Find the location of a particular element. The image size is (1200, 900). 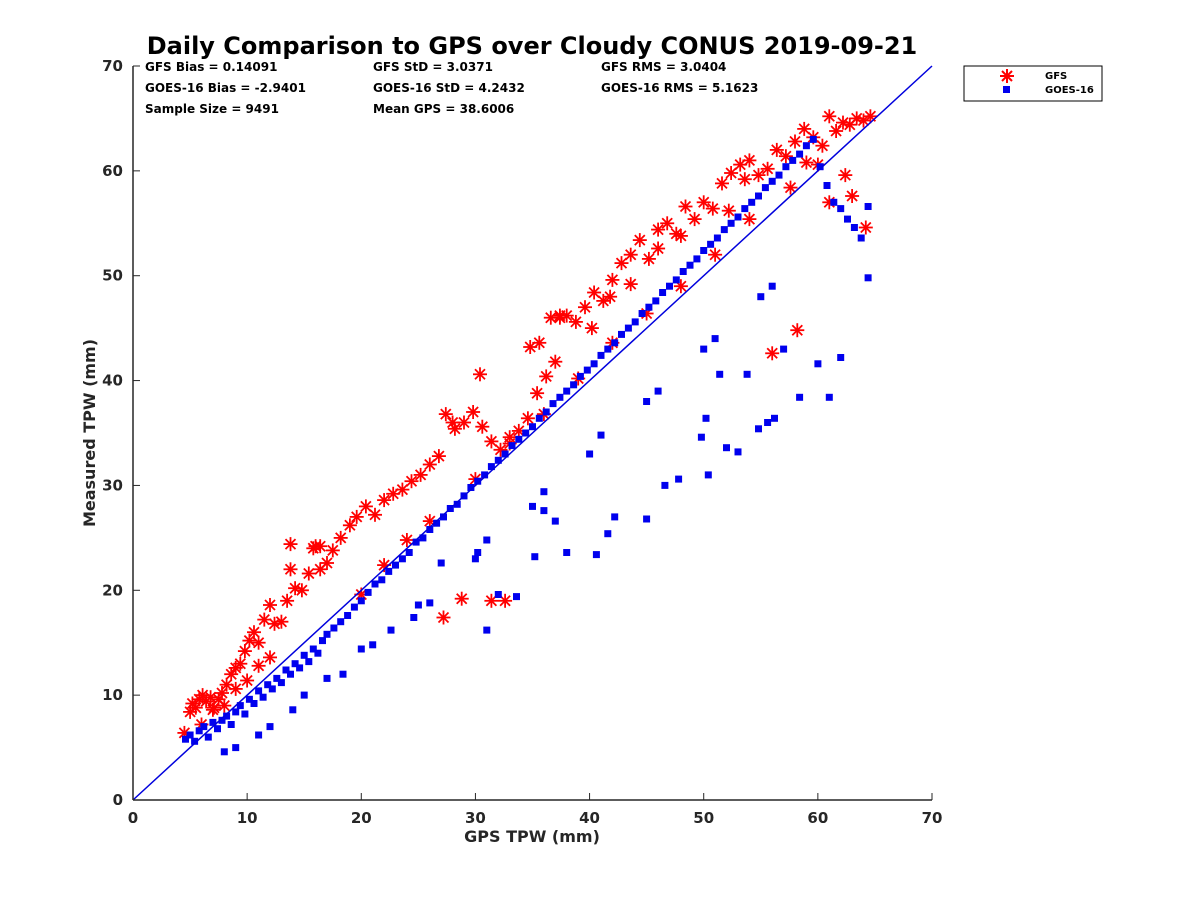

y-tick-label: 60 is located at coordinates (112, 171).